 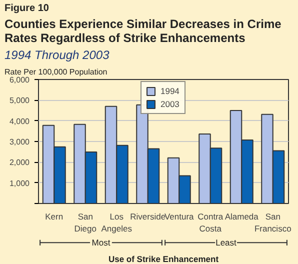 What do you see at coordinates (19, 101) in the screenshot?
I see `y-tick-label: 5,000` at bounding box center [19, 101].